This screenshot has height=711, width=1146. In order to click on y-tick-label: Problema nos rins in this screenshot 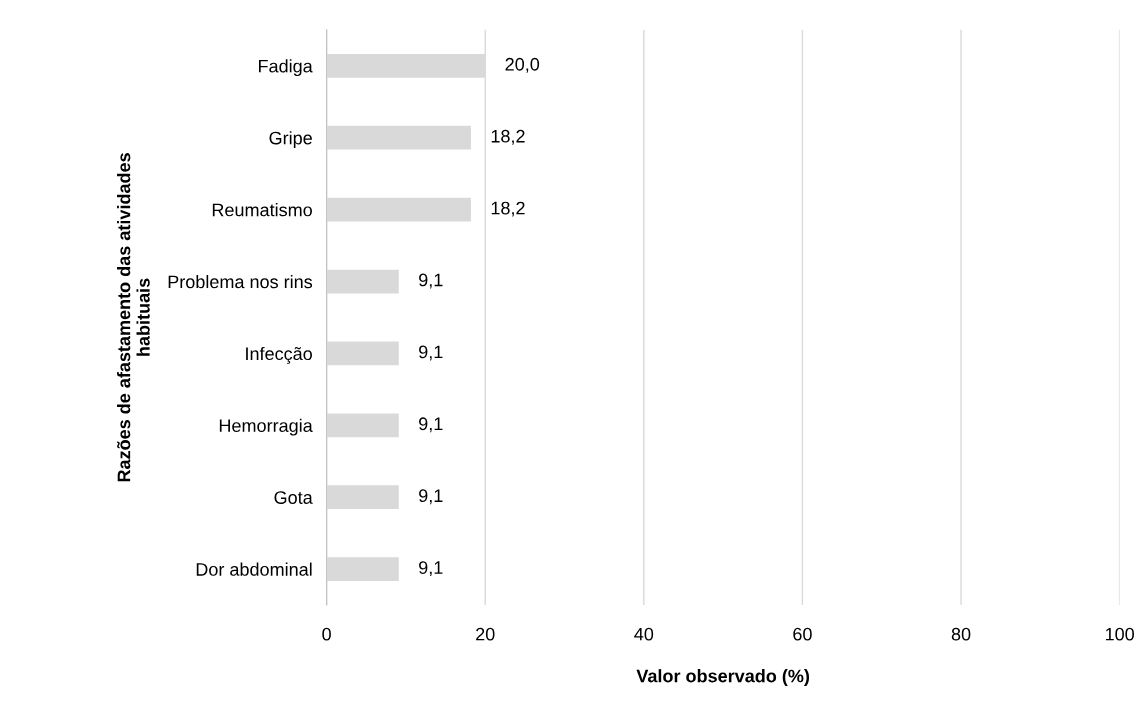, I will do `click(240, 281)`.